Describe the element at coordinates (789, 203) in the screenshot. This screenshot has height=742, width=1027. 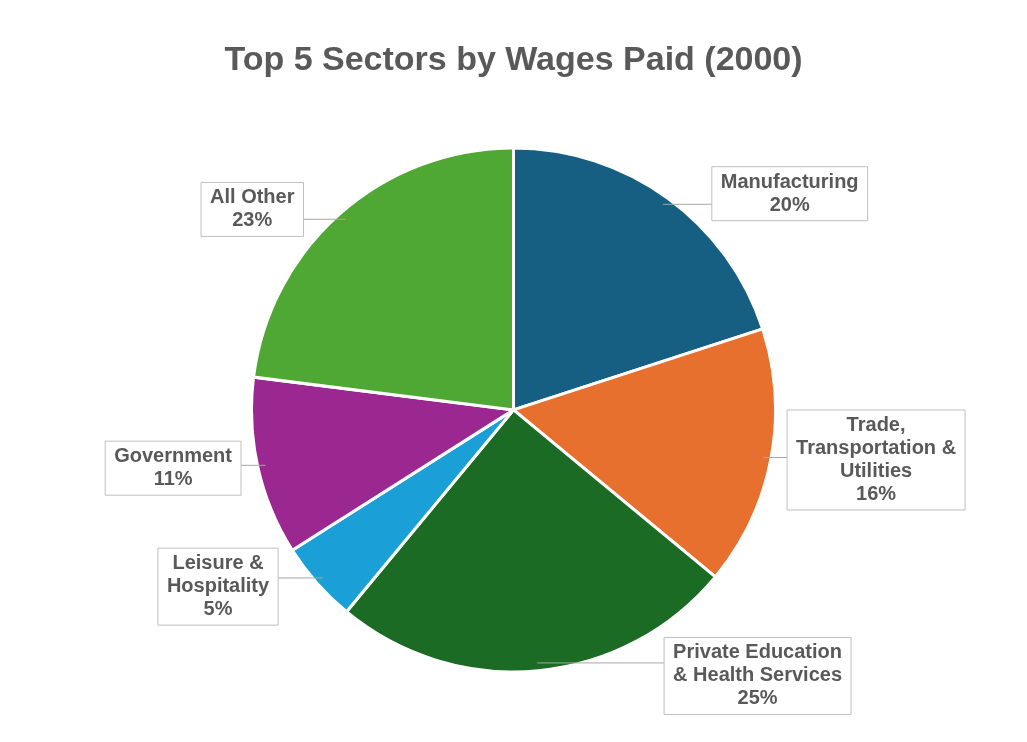
I see `data-label: 20%` at that location.